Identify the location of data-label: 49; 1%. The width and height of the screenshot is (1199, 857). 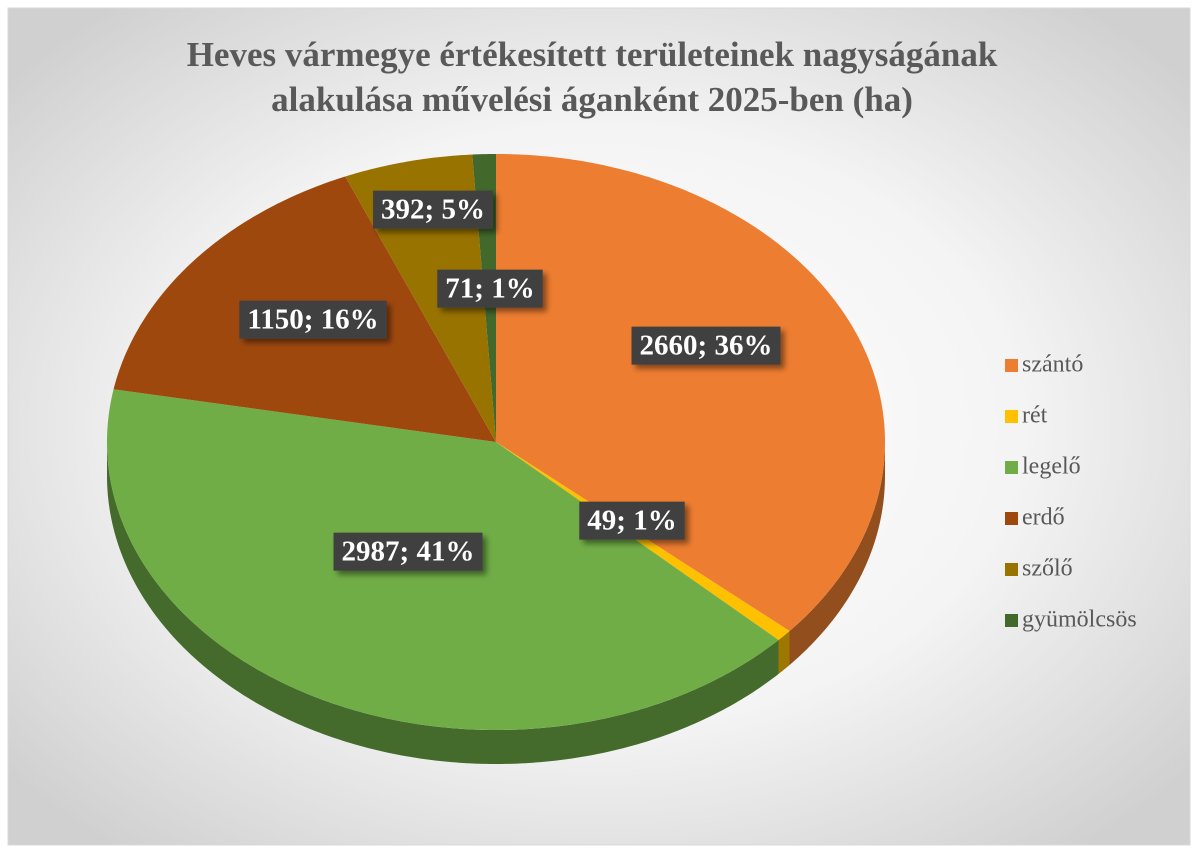
(631, 521).